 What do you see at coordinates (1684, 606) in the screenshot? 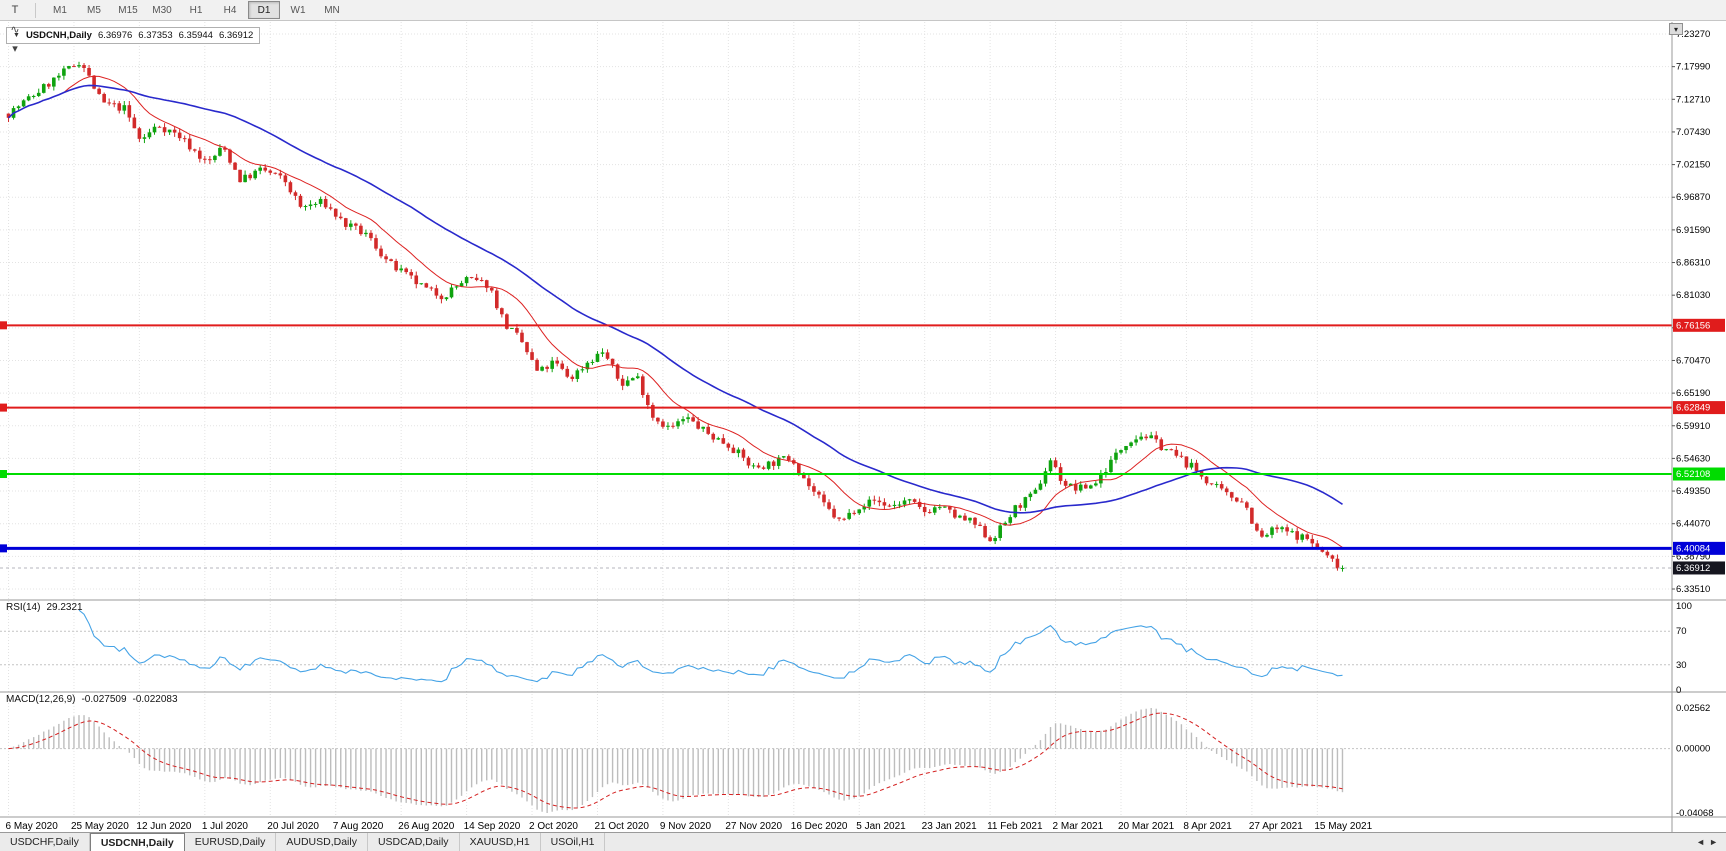
I see `rsi-tick-label: 100` at bounding box center [1684, 606].